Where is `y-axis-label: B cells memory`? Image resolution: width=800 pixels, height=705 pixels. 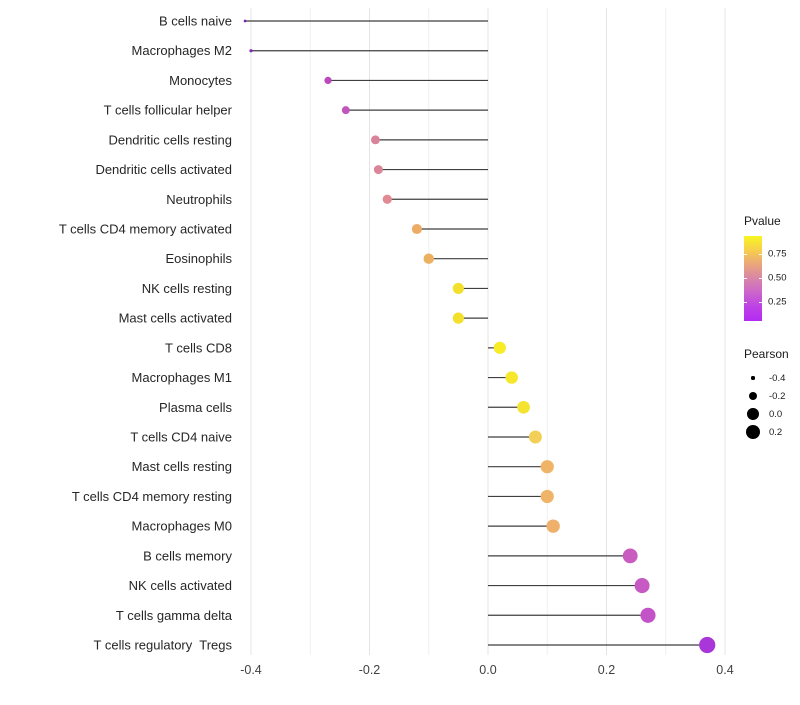
y-axis-label: B cells memory is located at coordinates (187, 555).